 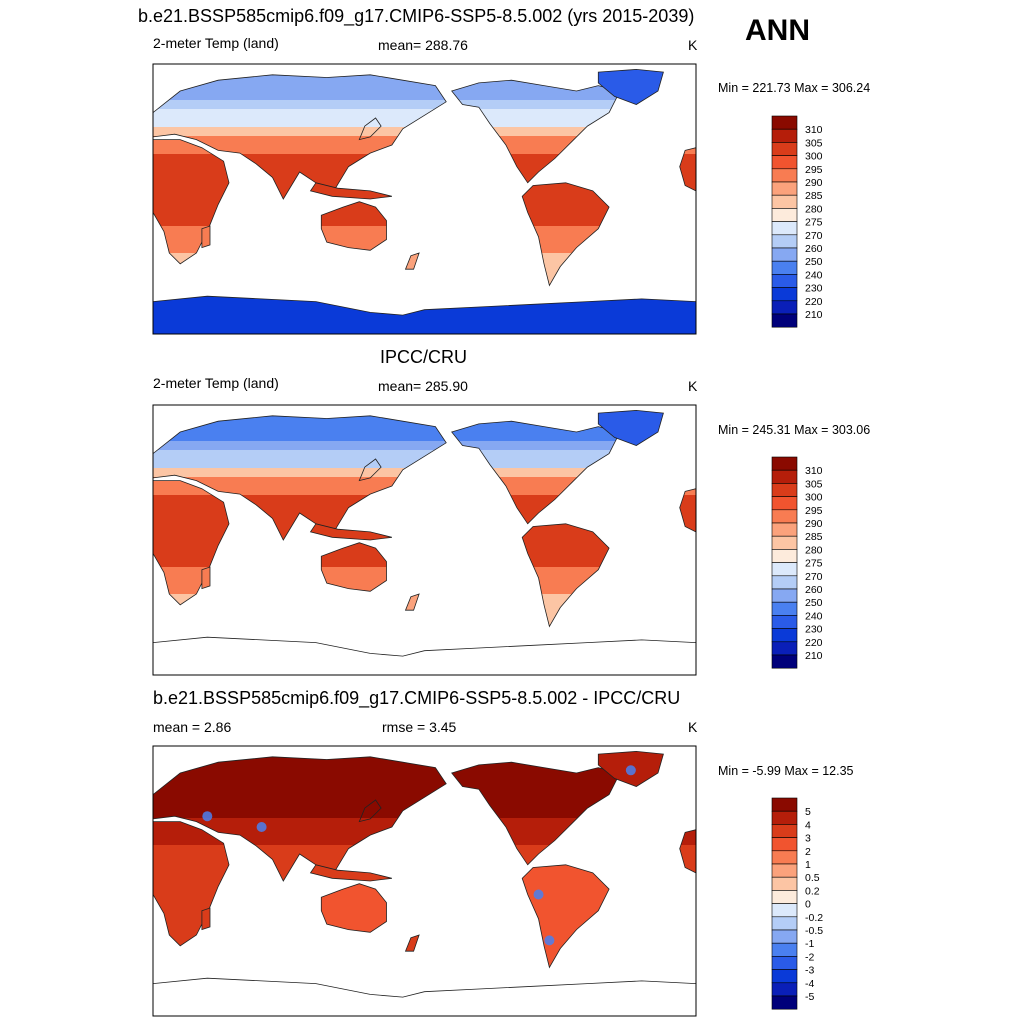 What do you see at coordinates (693, 386) in the screenshot?
I see `units-label-obs: K` at bounding box center [693, 386].